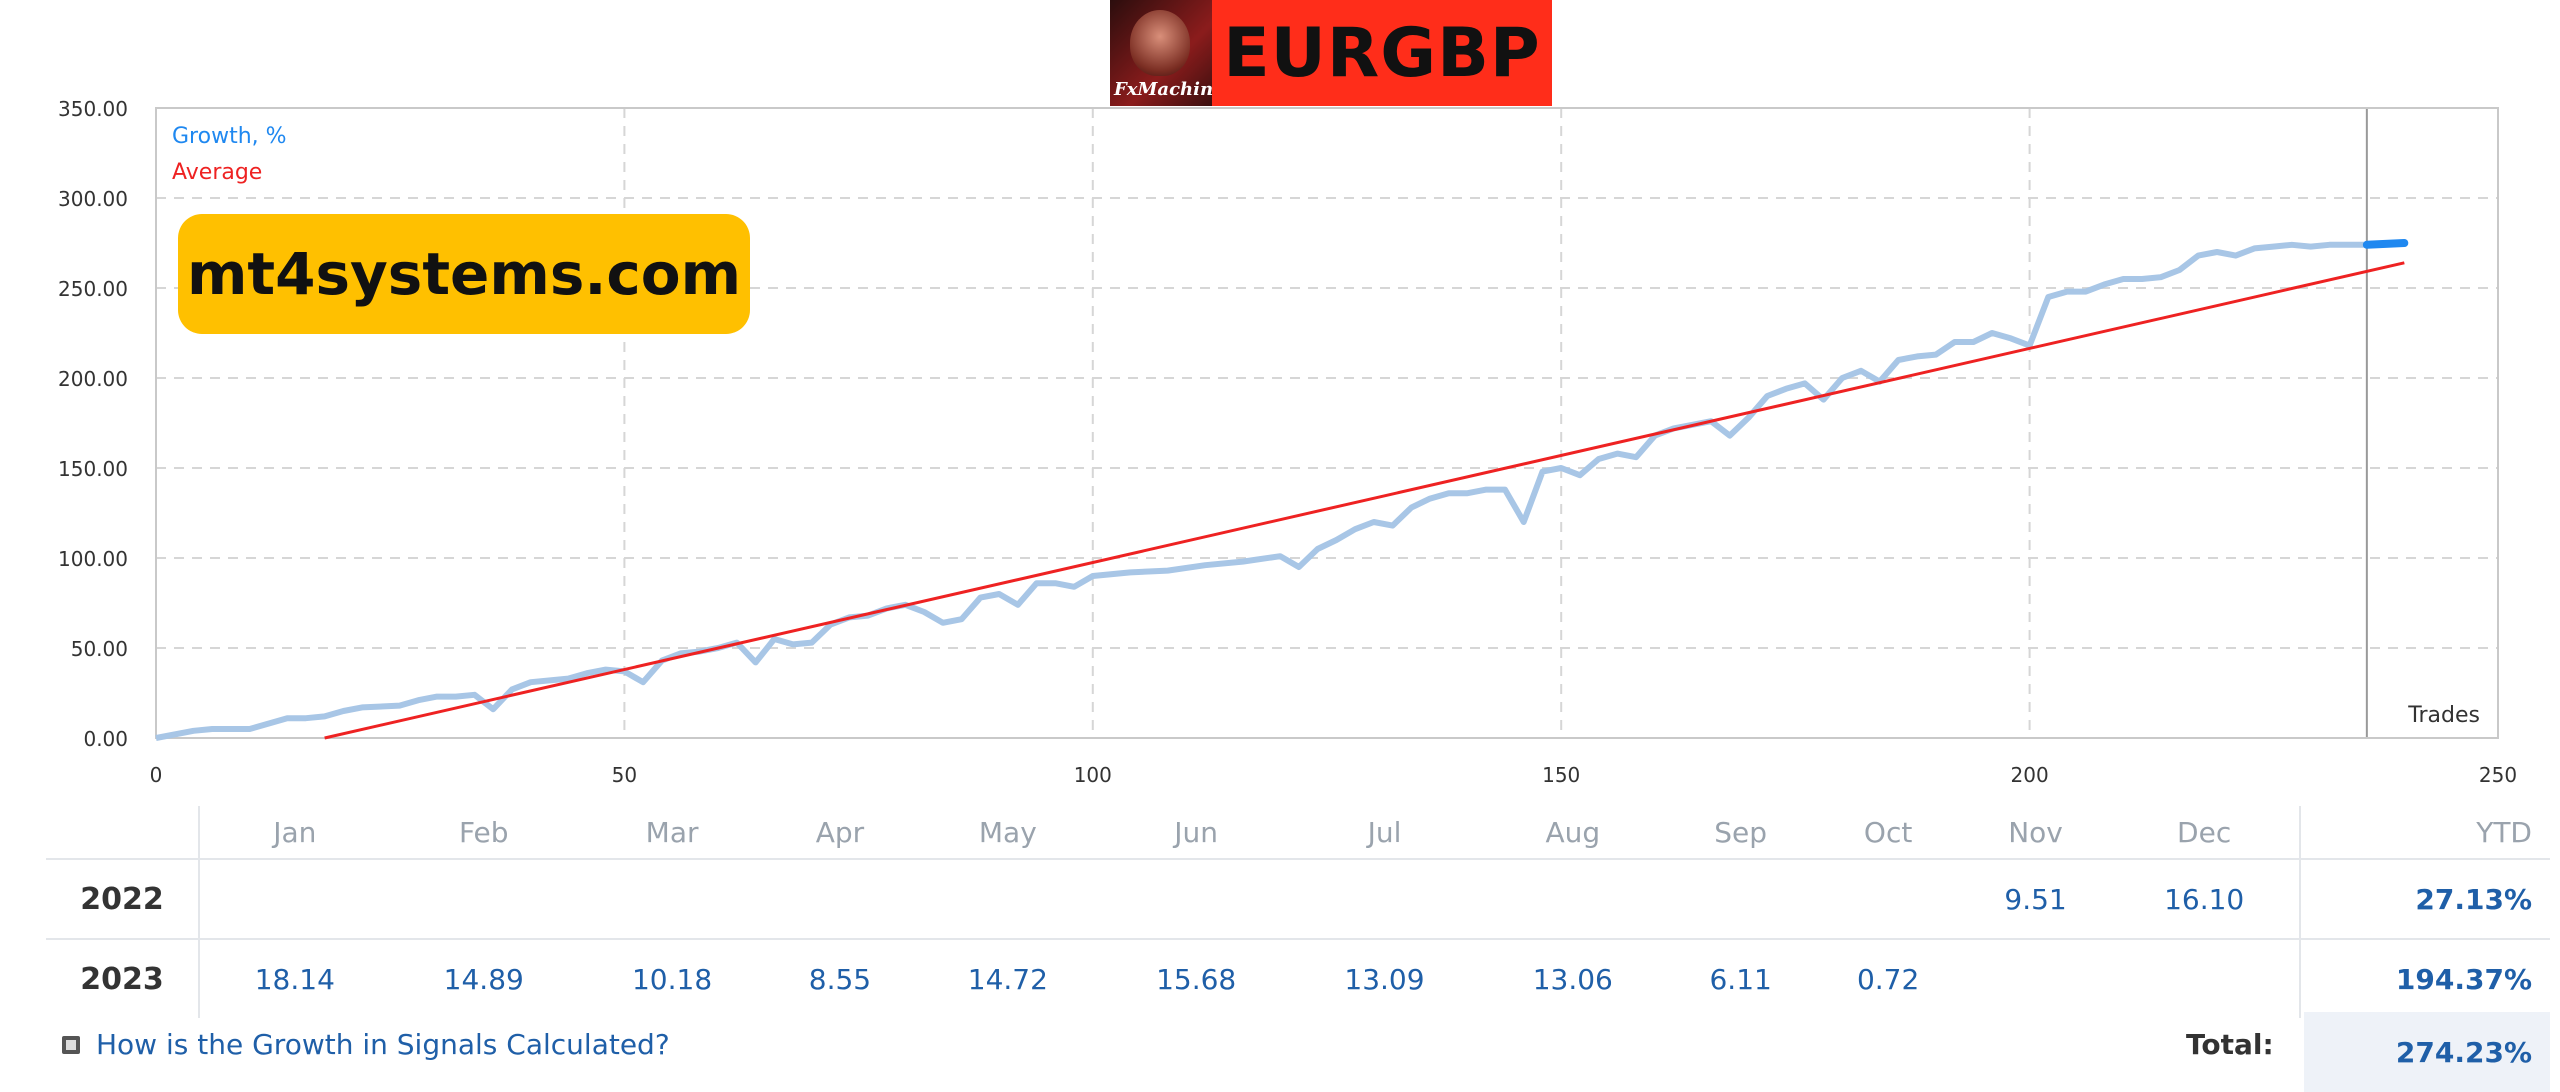  Describe the element at coordinates (1888, 978) in the screenshot. I see `month-value: 0.72` at that location.